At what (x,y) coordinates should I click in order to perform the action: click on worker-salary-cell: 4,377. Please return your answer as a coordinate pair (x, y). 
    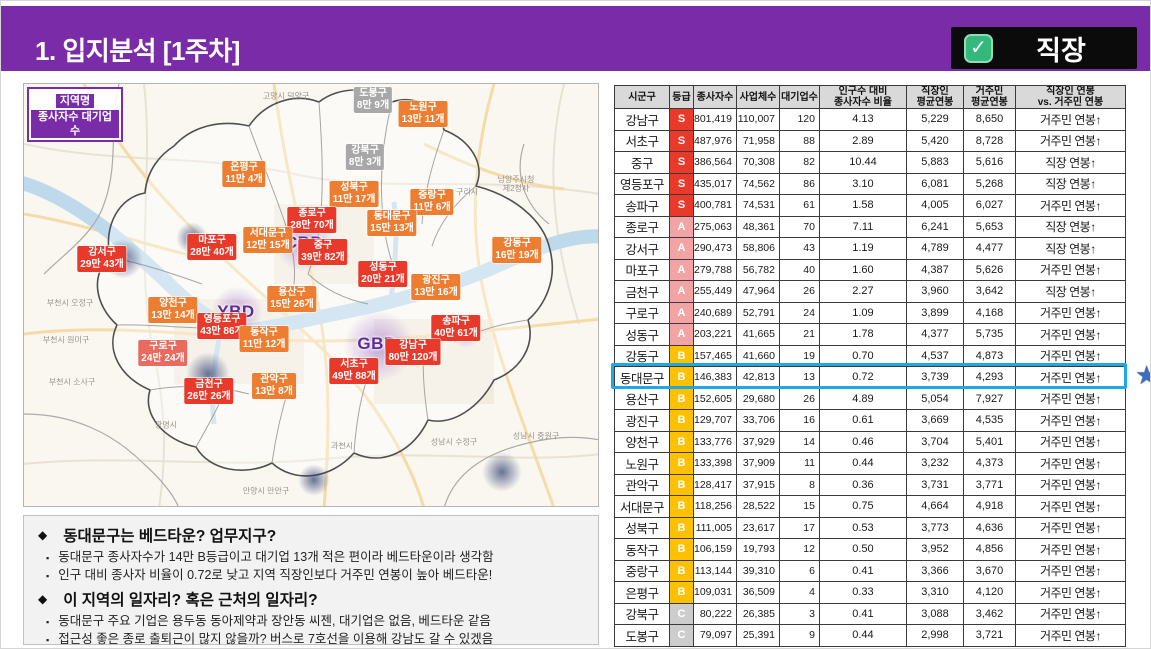
    Looking at the image, I should click on (934, 334).